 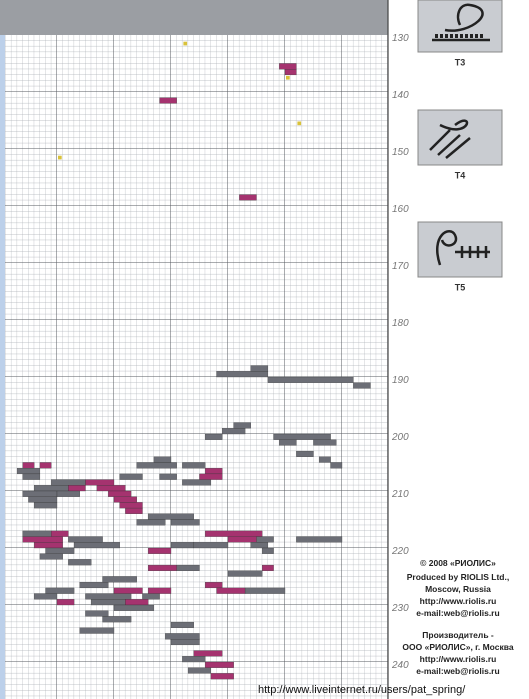 I want to click on footer-line: Moscow, Russia, so click(x=458, y=589).